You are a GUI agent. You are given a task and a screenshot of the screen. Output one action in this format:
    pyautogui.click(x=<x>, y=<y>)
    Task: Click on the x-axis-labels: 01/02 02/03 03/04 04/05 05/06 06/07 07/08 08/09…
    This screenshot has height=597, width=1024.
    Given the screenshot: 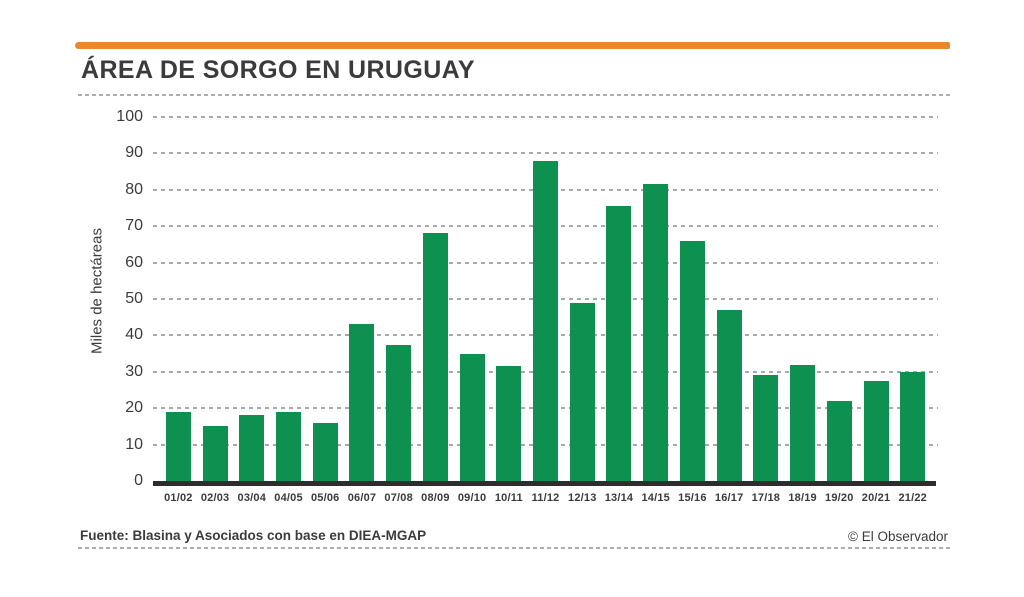 What is the action you would take?
    pyautogui.click(x=545, y=498)
    